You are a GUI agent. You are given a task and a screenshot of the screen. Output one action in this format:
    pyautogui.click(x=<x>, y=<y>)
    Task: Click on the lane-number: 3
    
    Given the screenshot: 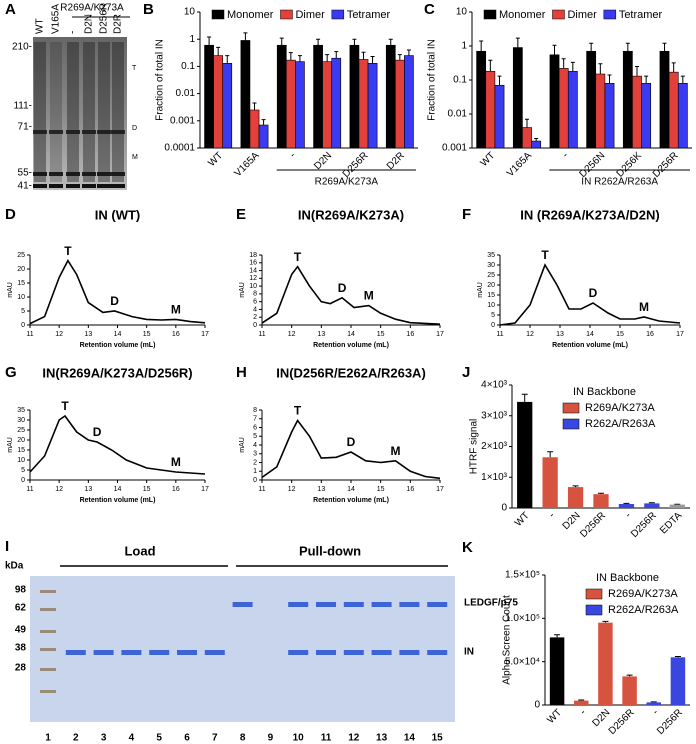 What is the action you would take?
    pyautogui.click(x=104, y=738)
    